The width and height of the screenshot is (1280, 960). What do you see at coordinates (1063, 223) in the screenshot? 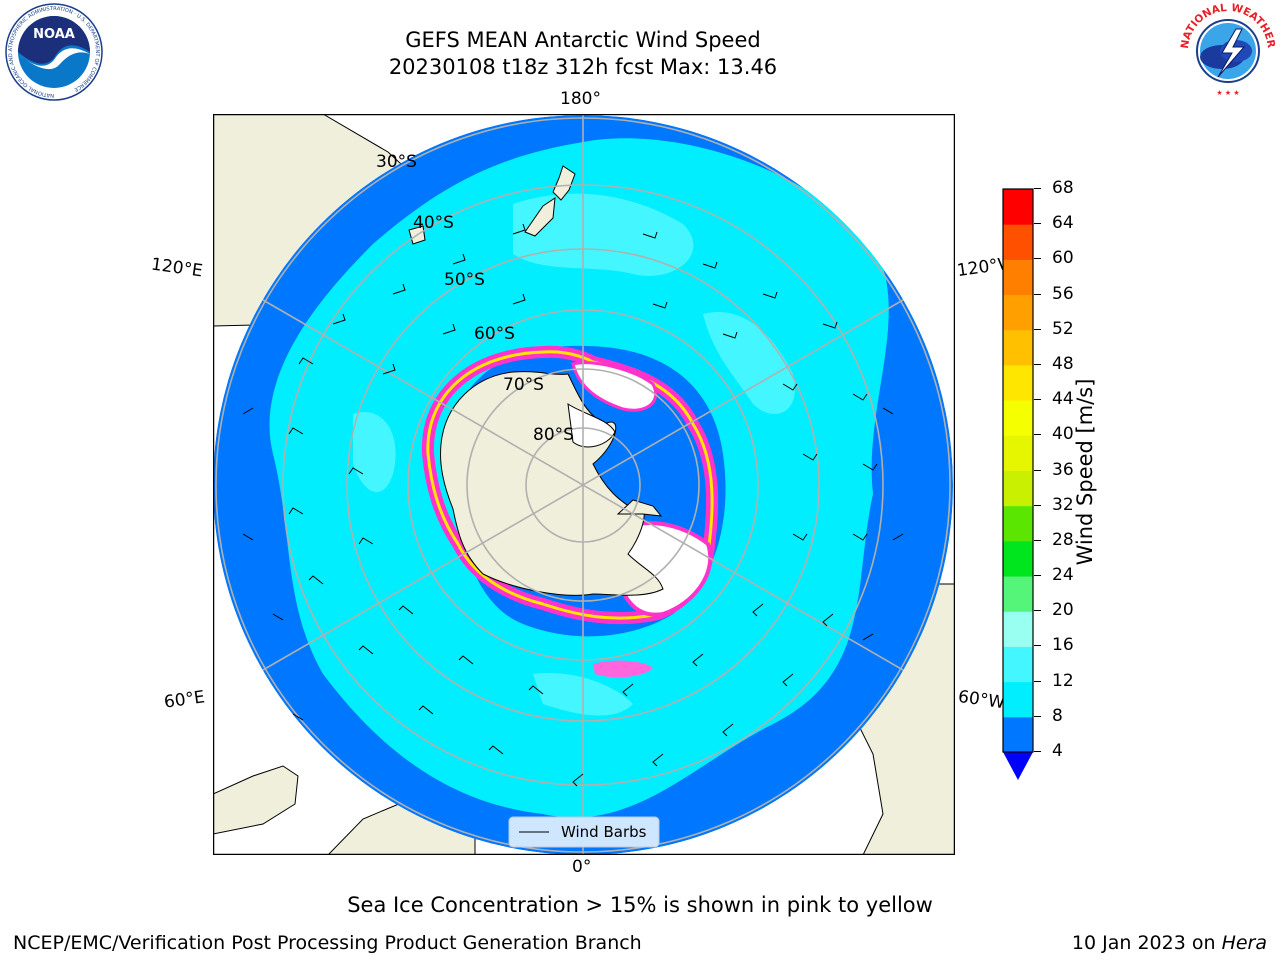
I see `colorbar-tick-label: 64` at bounding box center [1063, 223].